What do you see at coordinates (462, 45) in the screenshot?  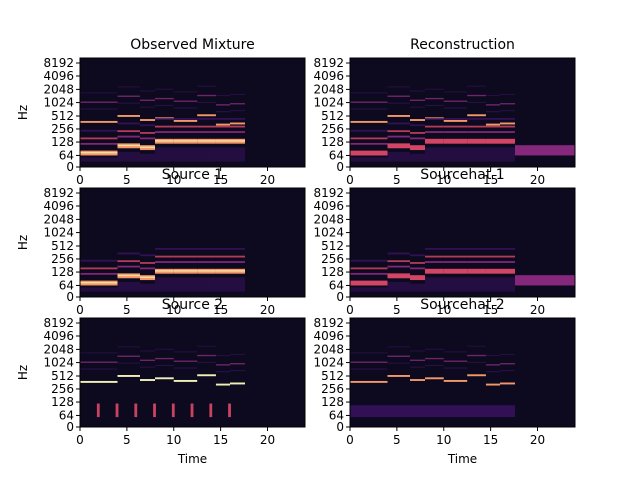 I see `panel-title: Reconstruction` at bounding box center [462, 45].